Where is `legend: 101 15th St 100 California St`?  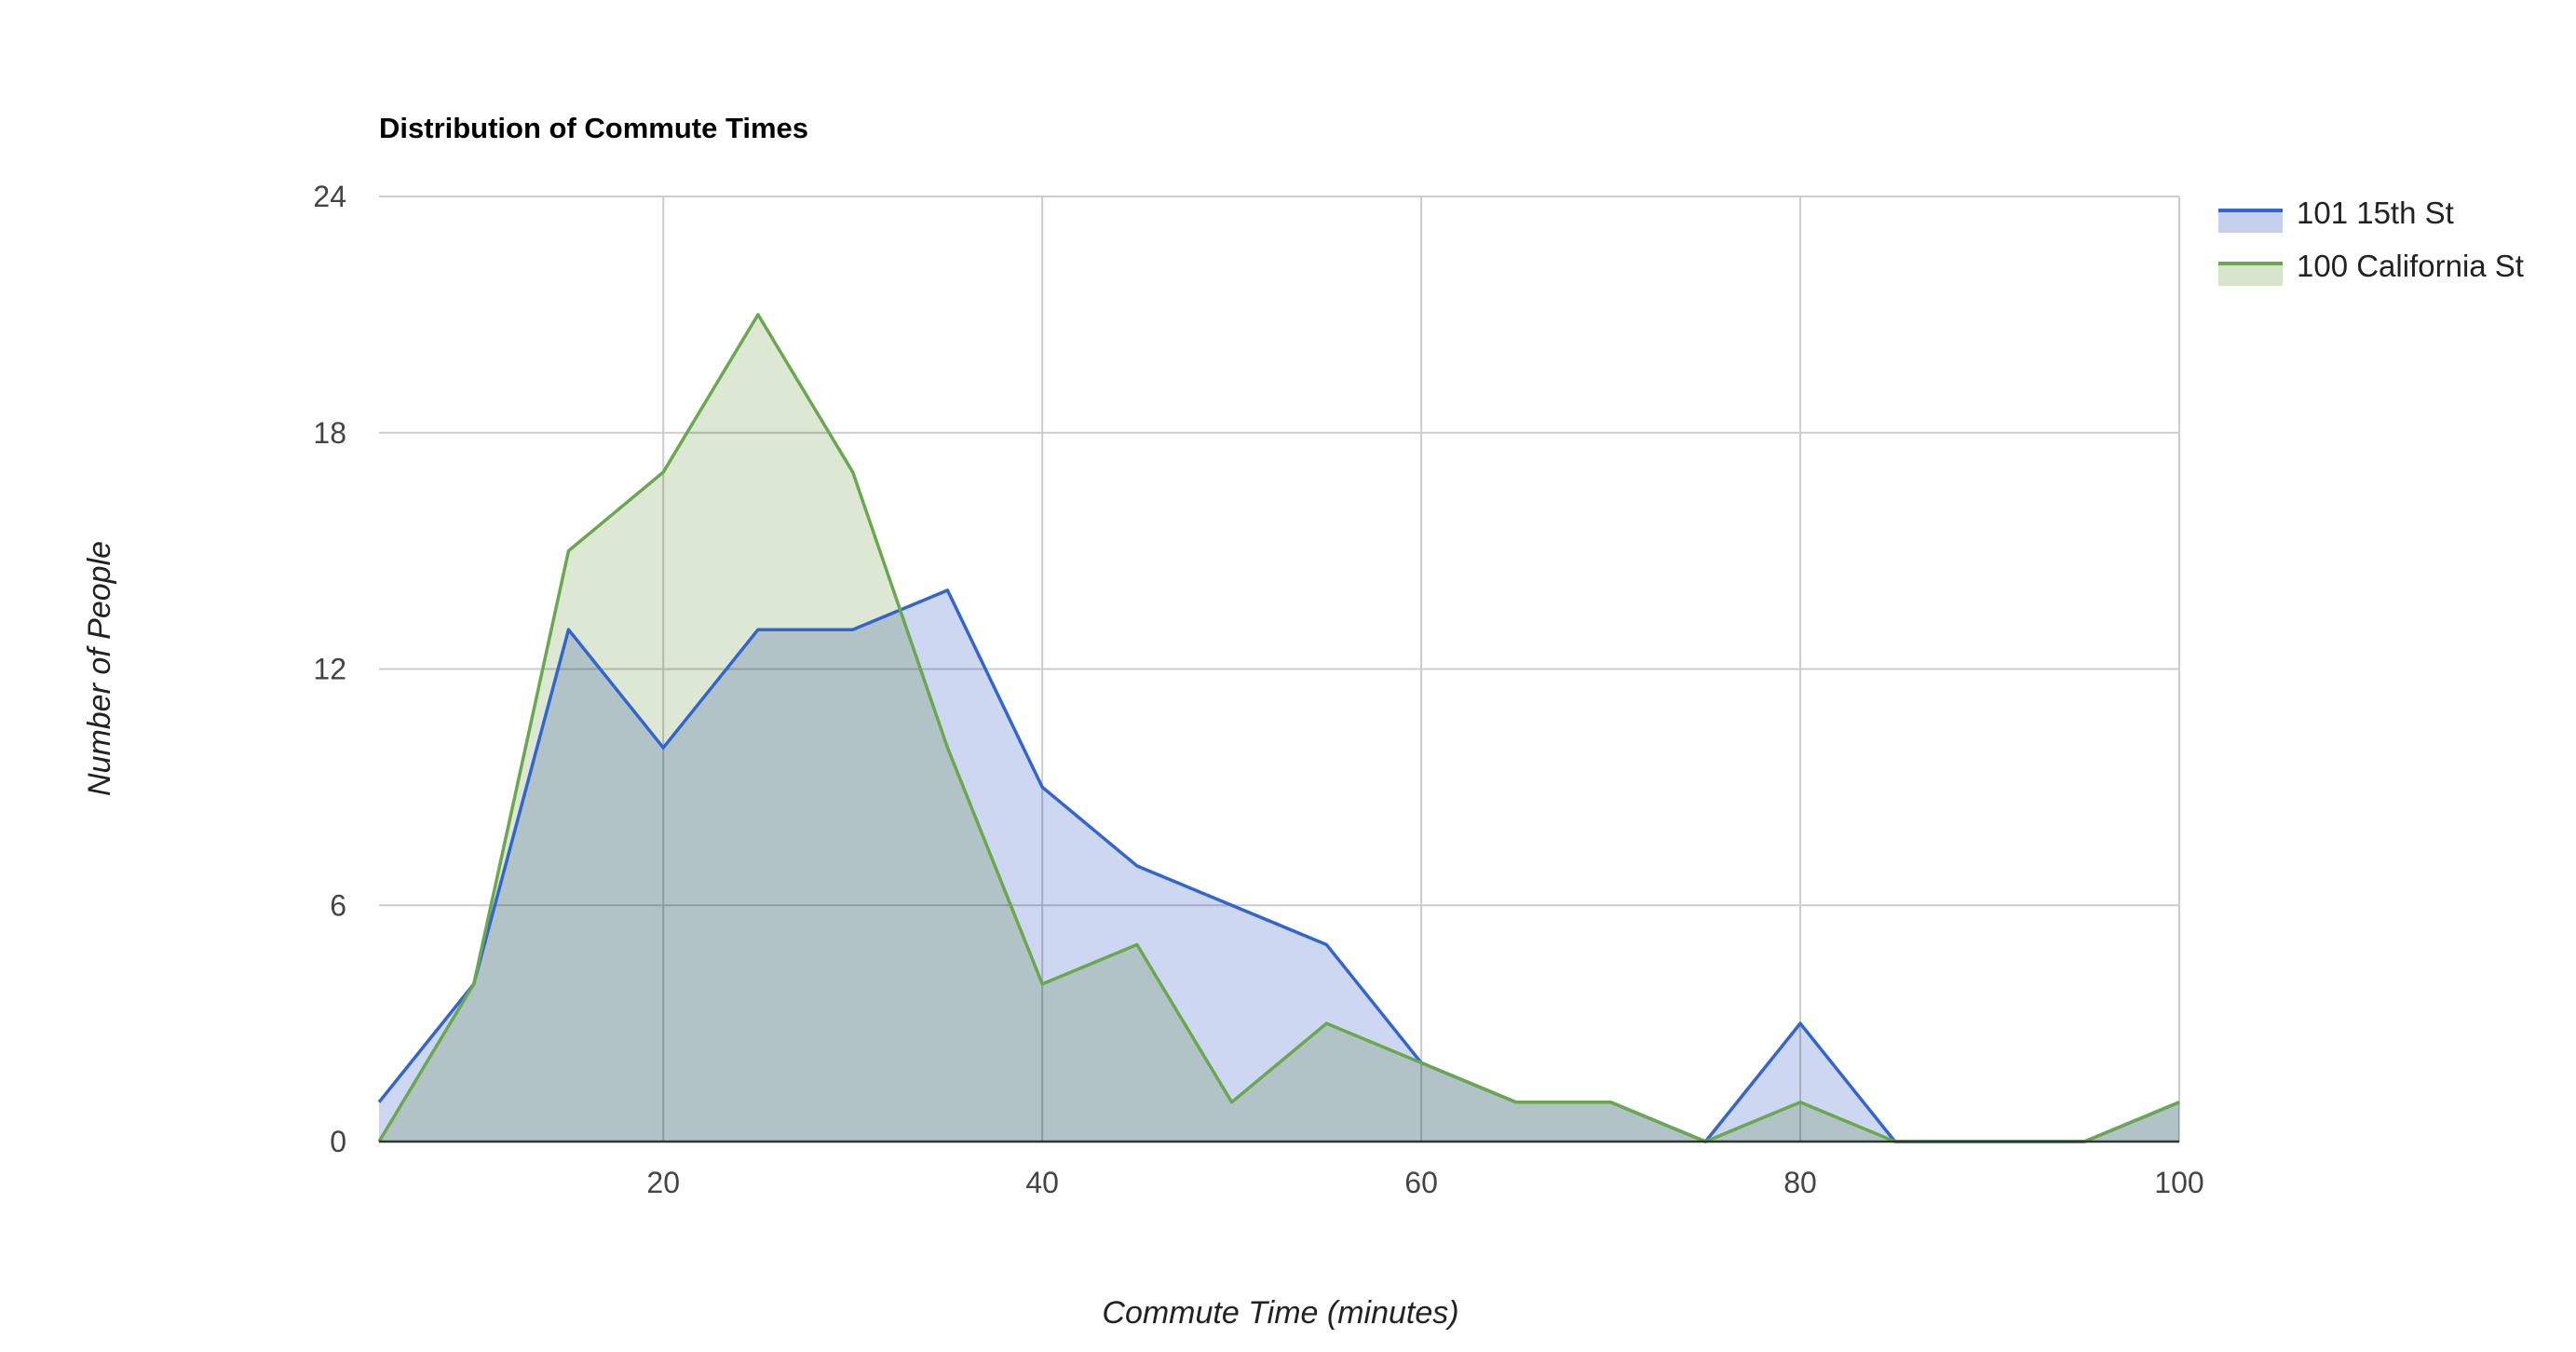
legend: 101 15th St 100 California St is located at coordinates (2371, 241).